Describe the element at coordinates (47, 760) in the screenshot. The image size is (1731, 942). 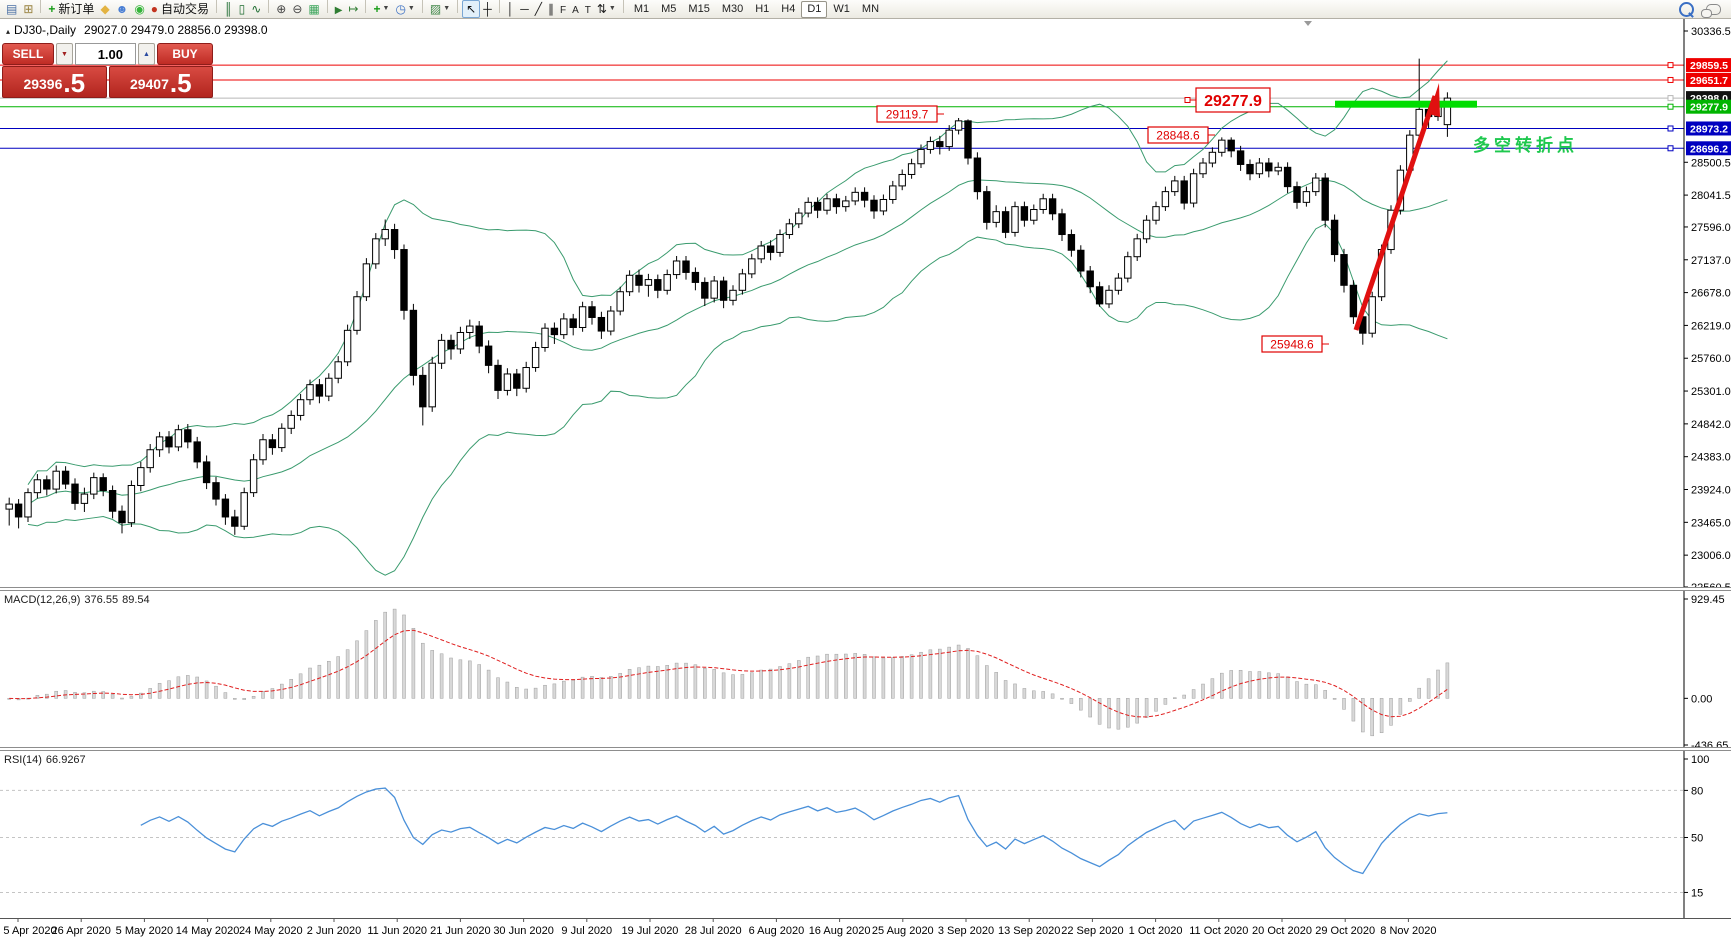
I see `rsi-indicator-label: RSI(14) 66.9267` at that location.